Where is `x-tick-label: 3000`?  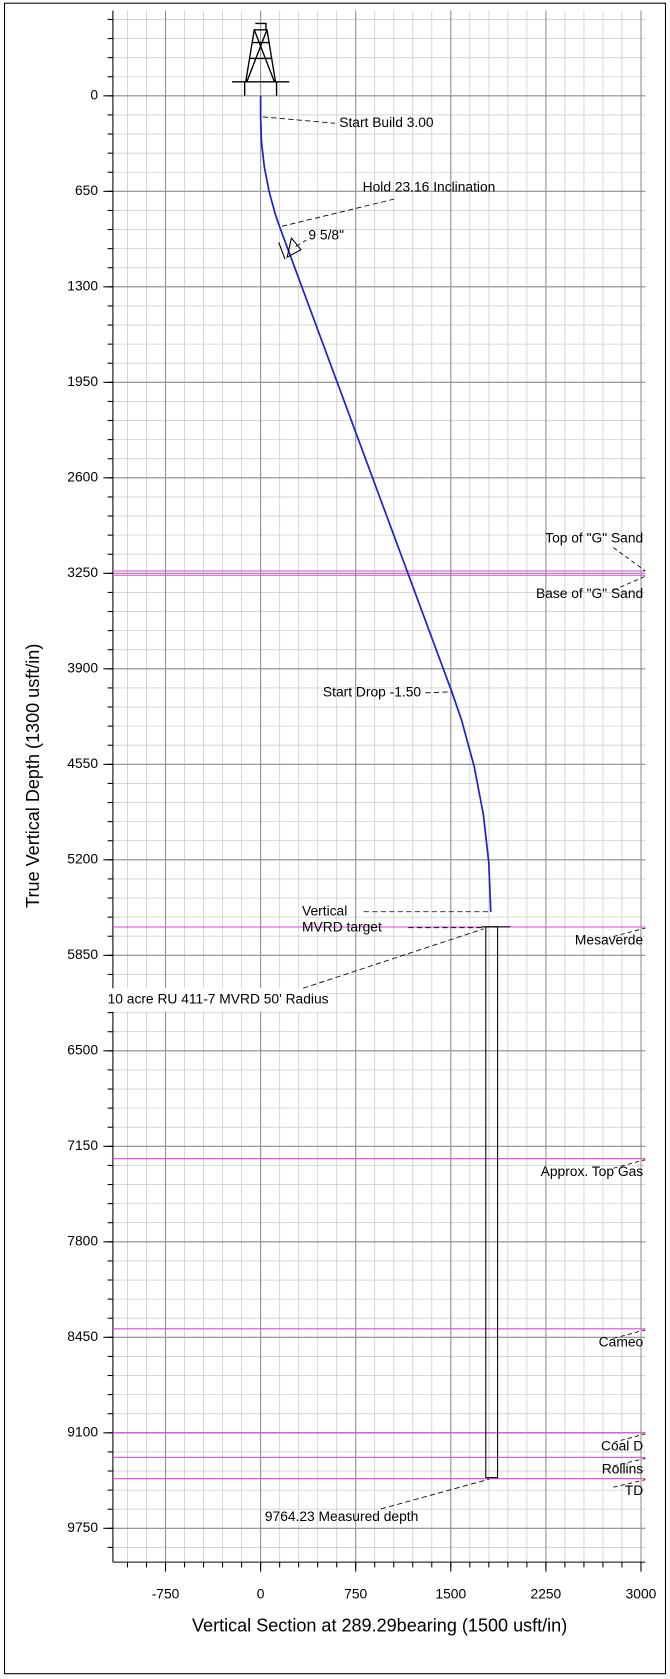
x-tick-label: 3000 is located at coordinates (641, 1594).